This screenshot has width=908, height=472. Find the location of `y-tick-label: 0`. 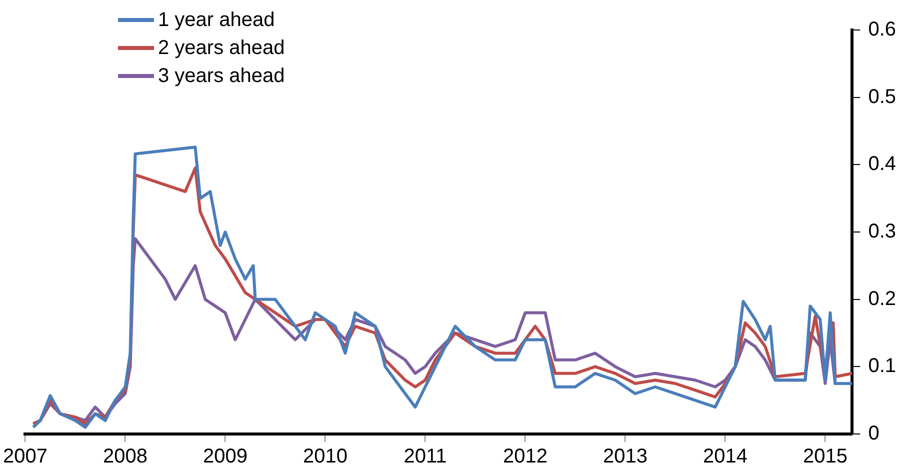

y-tick-label: 0 is located at coordinates (874, 433).